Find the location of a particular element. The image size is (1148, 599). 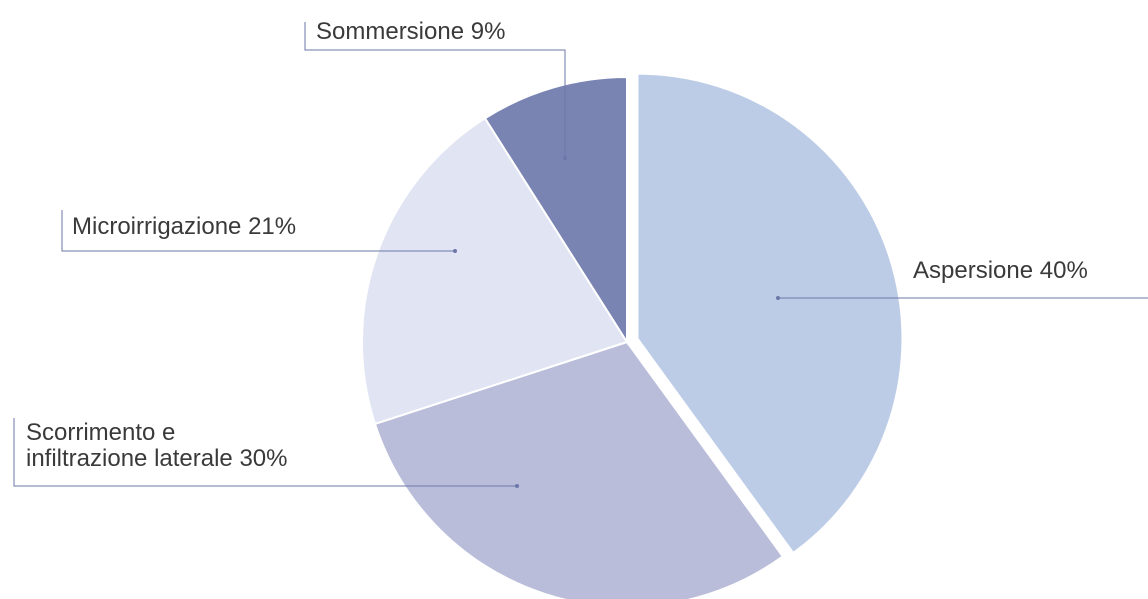

slice-label: Scorrimento e infiltrazione laterale 30% is located at coordinates (157, 446).